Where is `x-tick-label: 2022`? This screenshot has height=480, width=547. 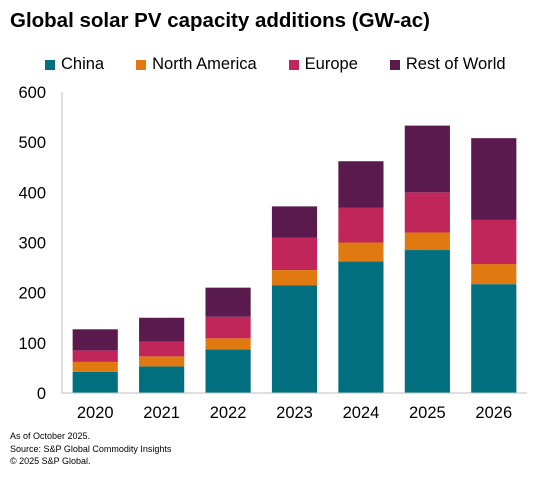
x-tick-label: 2022 is located at coordinates (228, 413).